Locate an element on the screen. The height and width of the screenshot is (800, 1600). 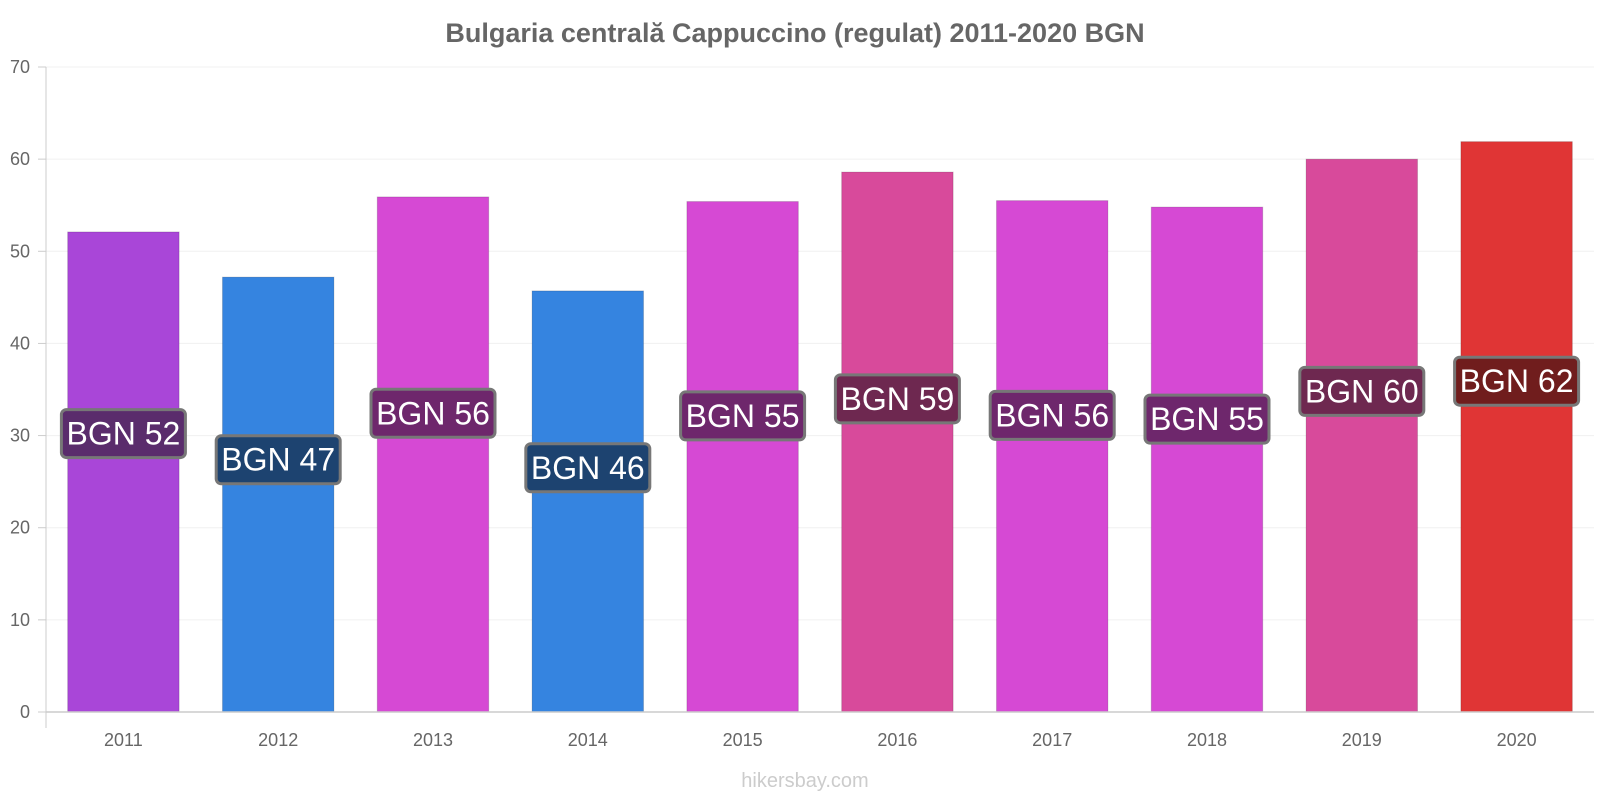
bar-2020 is located at coordinates (1516, 427).